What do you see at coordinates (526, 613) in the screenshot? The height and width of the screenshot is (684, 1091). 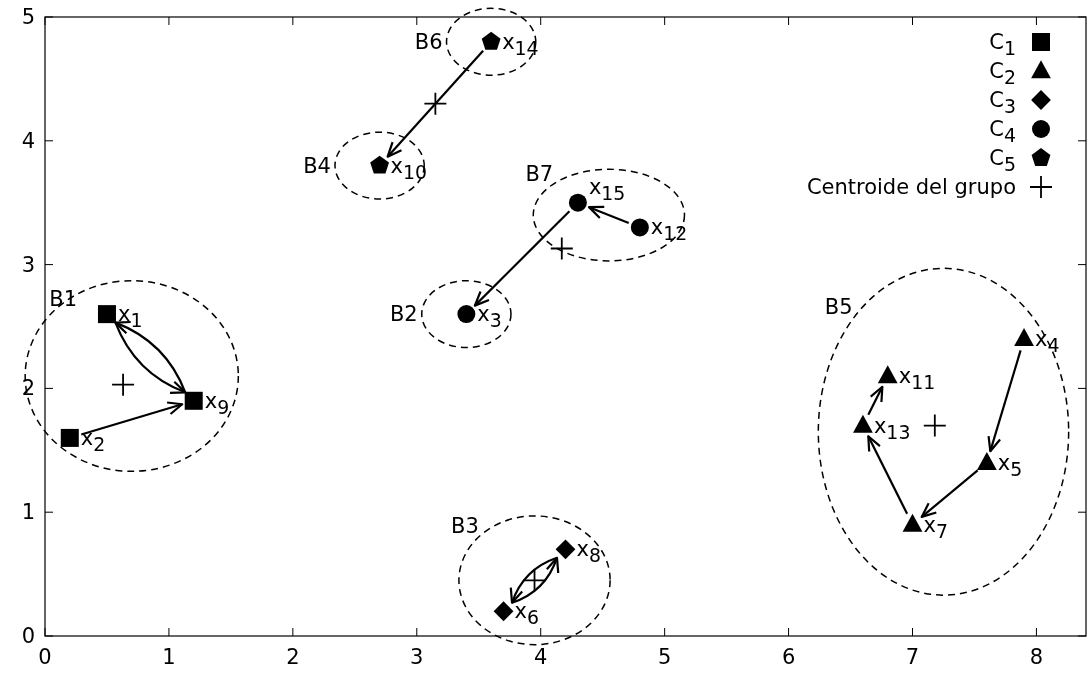 I see `annotation: x$_{6}$` at bounding box center [526, 613].